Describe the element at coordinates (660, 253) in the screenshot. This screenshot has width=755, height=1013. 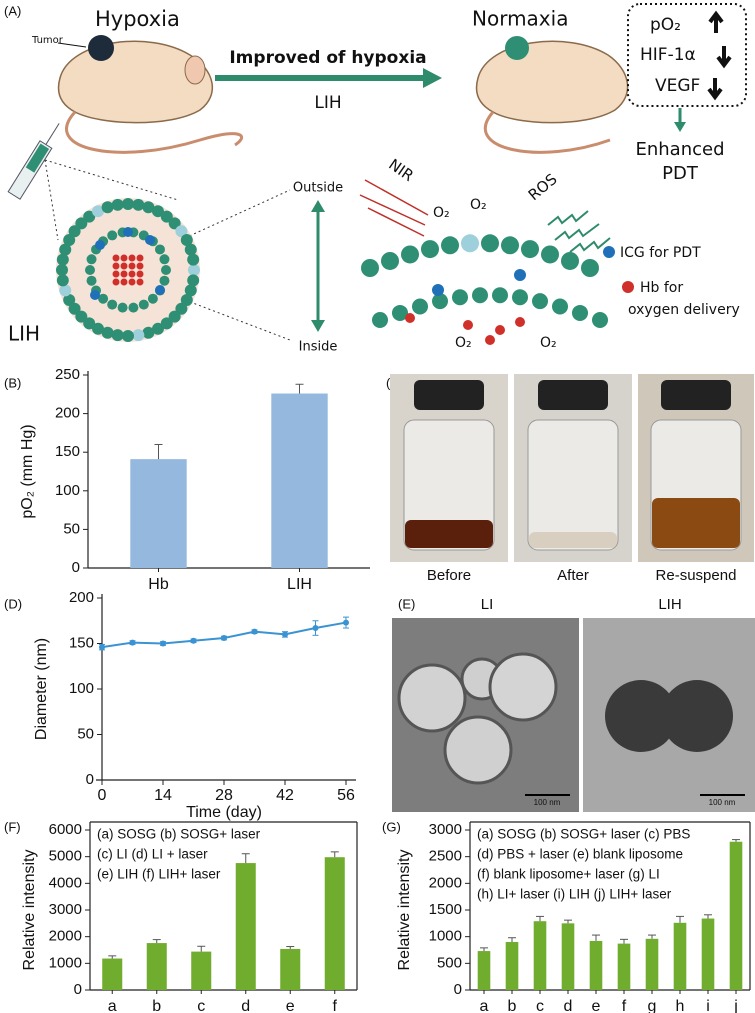
I see `legend-label: ICG for PDT` at that location.